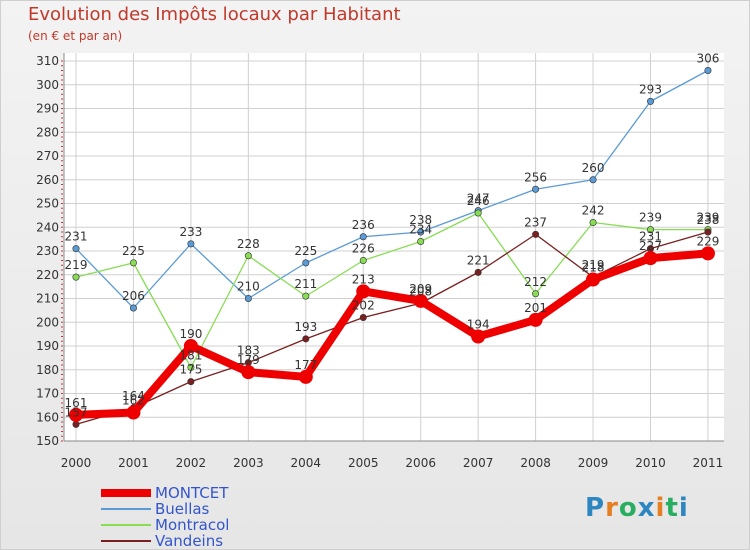  What do you see at coordinates (248, 244) in the screenshot?
I see `data-label: 228` at bounding box center [248, 244].